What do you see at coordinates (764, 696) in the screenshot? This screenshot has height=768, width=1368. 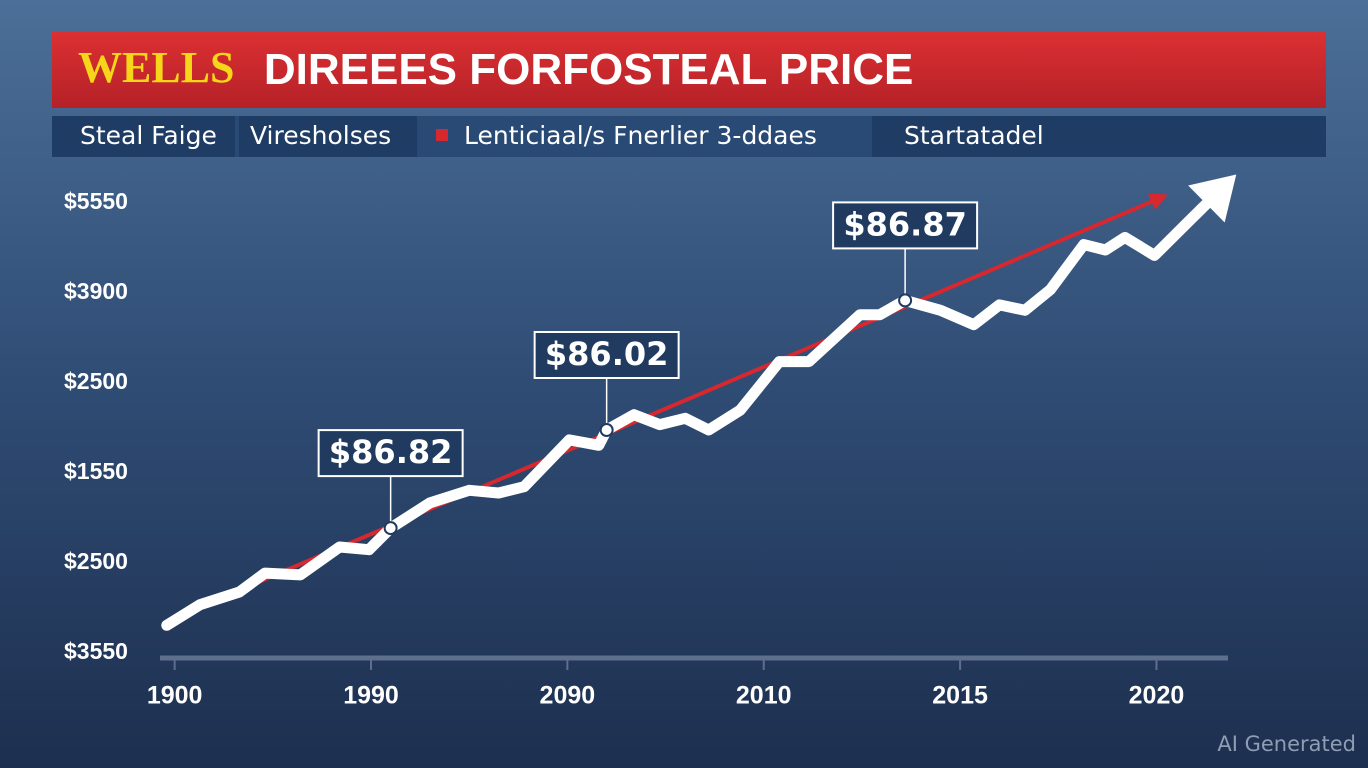 I see `x-tick-label: 2010` at bounding box center [764, 696].